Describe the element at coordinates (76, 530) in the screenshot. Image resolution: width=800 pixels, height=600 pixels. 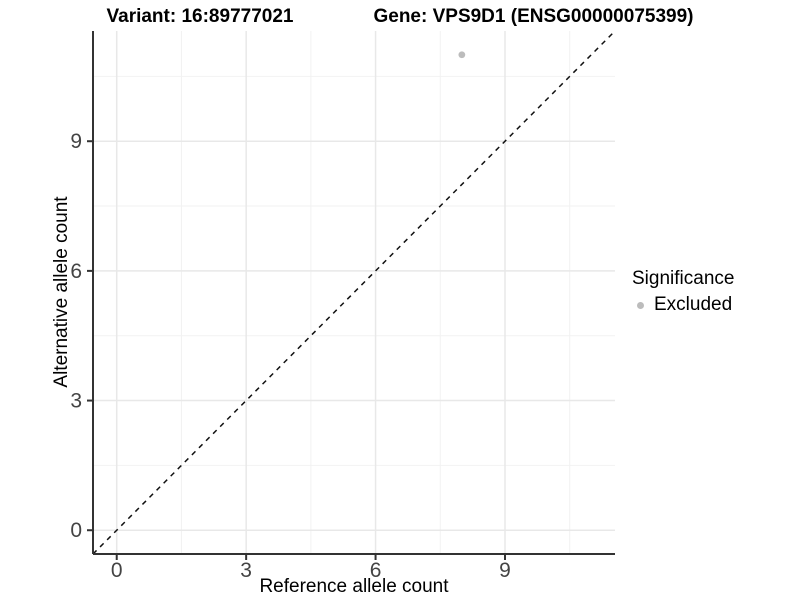
I see `y-tick-label: 0` at that location.